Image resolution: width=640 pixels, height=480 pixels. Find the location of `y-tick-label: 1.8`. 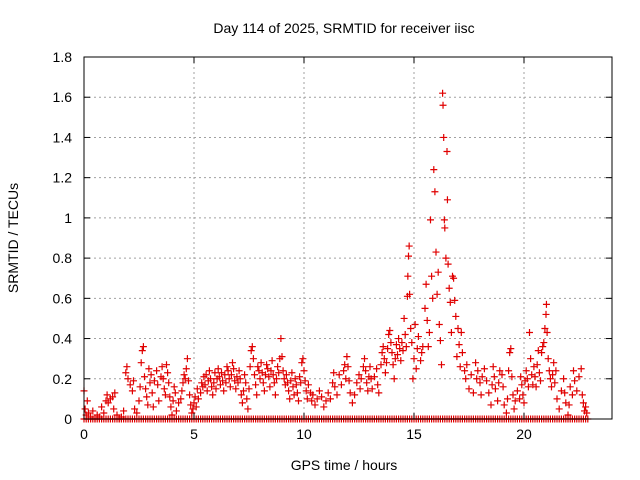

y-tick-label: 1.8 is located at coordinates (63, 57).